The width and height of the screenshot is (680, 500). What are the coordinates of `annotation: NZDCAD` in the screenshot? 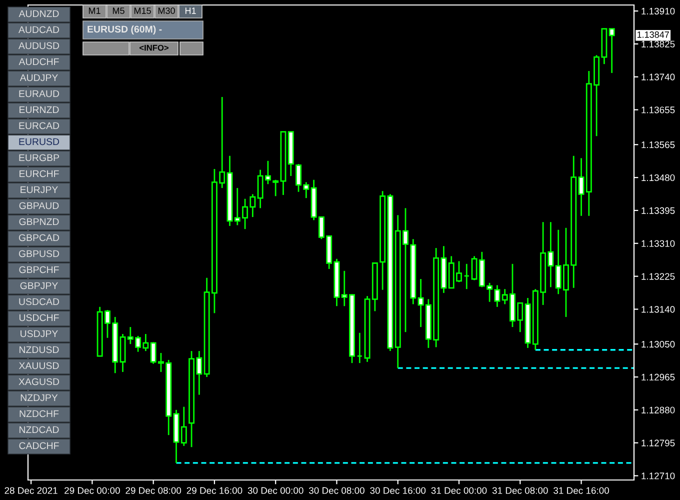 It's located at (39, 430).